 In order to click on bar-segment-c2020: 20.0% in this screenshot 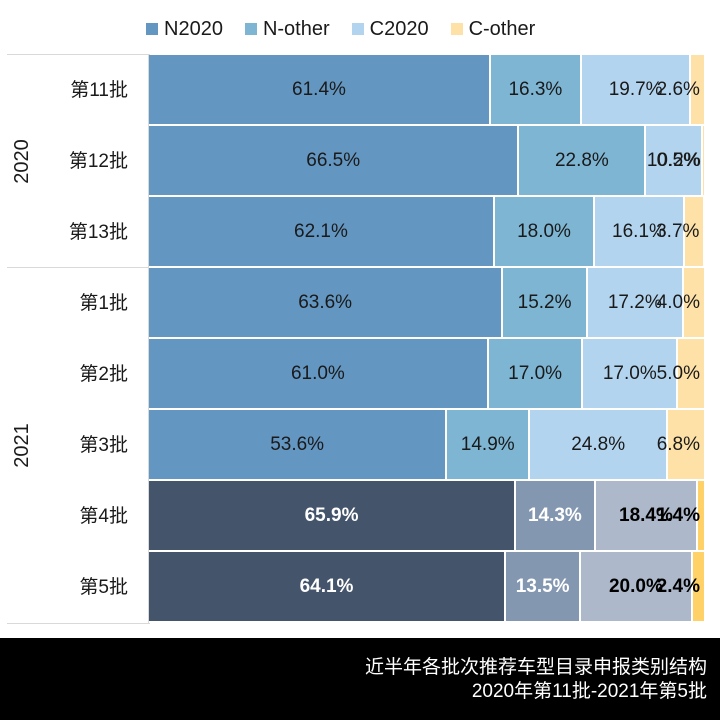, I will do `click(637, 587)`.